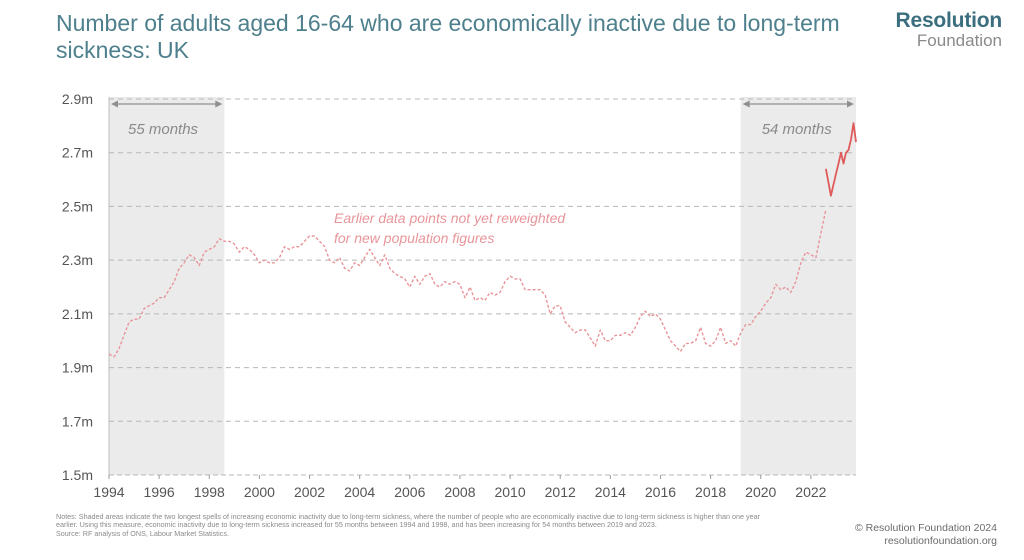  I want to click on x-tick-label: 2016, so click(660, 492).